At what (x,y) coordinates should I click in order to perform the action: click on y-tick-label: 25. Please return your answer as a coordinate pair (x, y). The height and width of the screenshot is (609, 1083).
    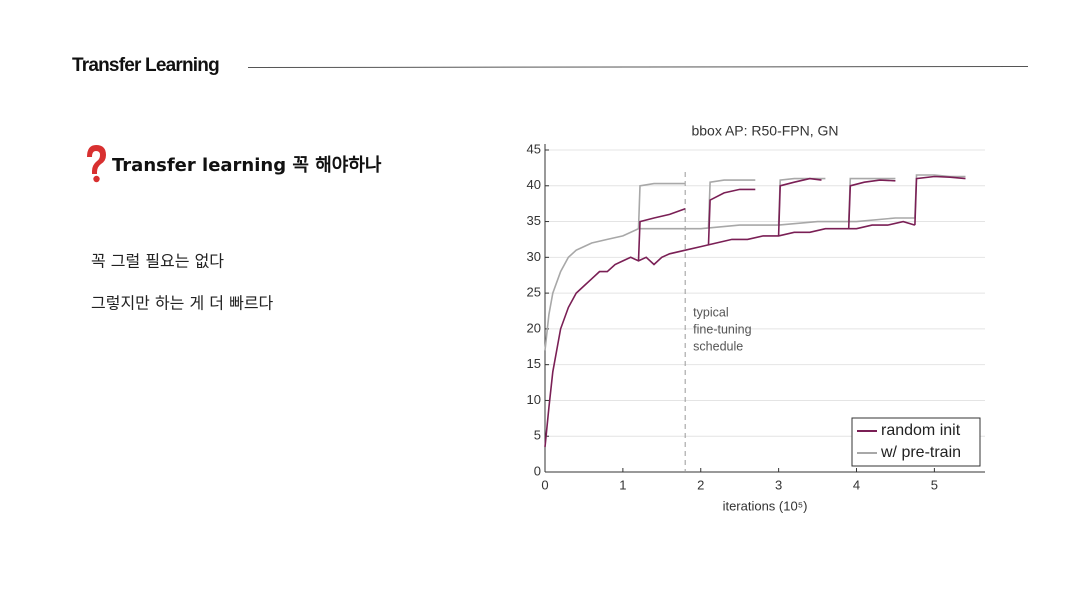
    Looking at the image, I should click on (534, 292).